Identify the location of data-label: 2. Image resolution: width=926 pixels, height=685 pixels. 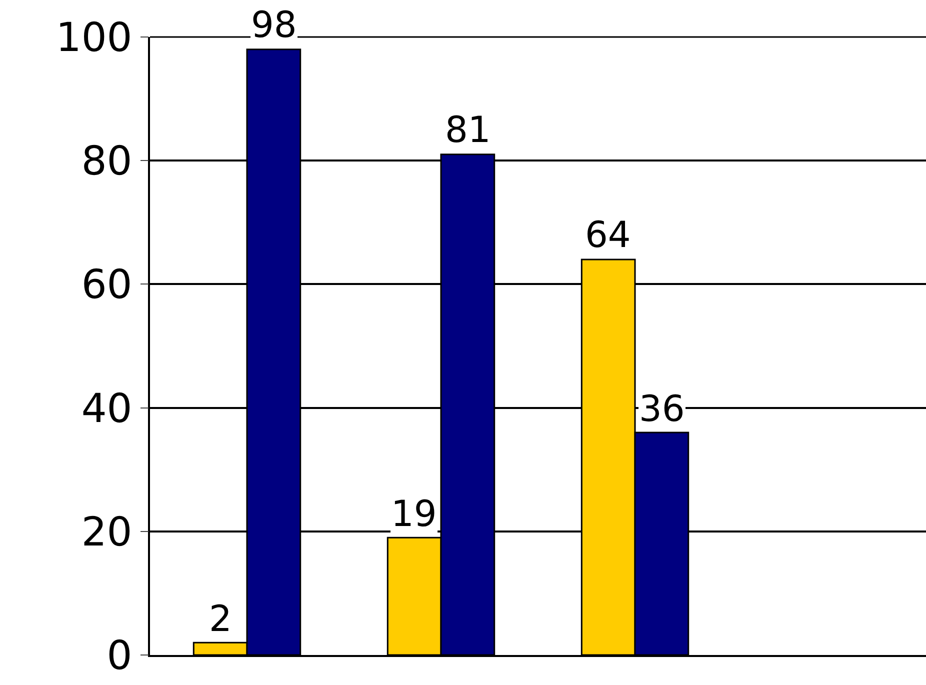
(220, 619).